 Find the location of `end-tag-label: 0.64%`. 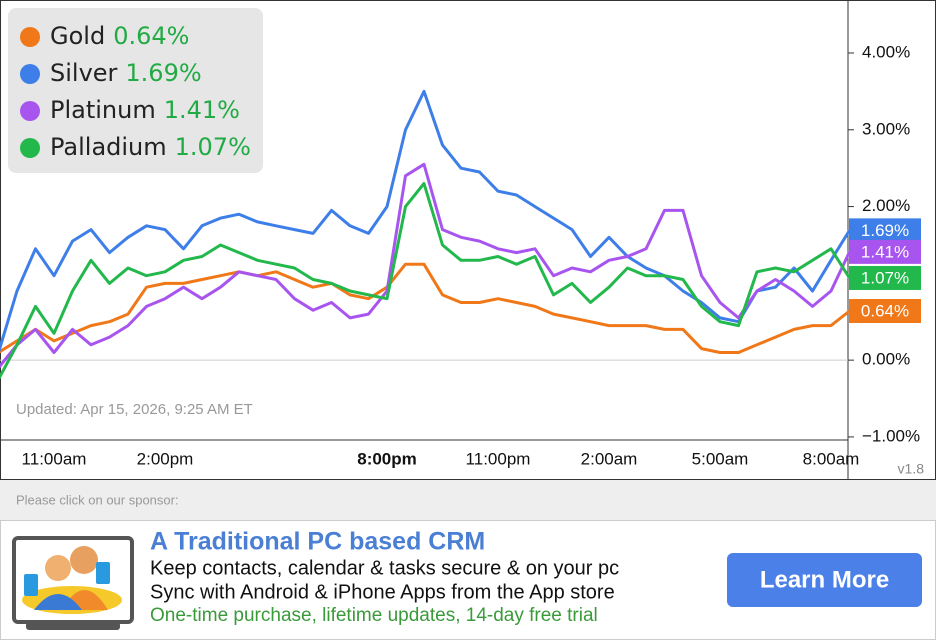

end-tag-label: 0.64% is located at coordinates (885, 310).